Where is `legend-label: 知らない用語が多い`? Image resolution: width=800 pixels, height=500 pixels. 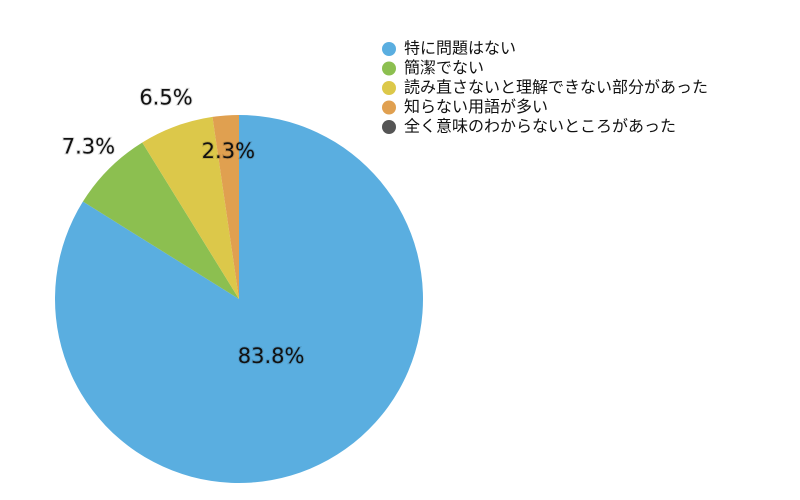 legend-label: 知らない用語が多い is located at coordinates (476, 106).